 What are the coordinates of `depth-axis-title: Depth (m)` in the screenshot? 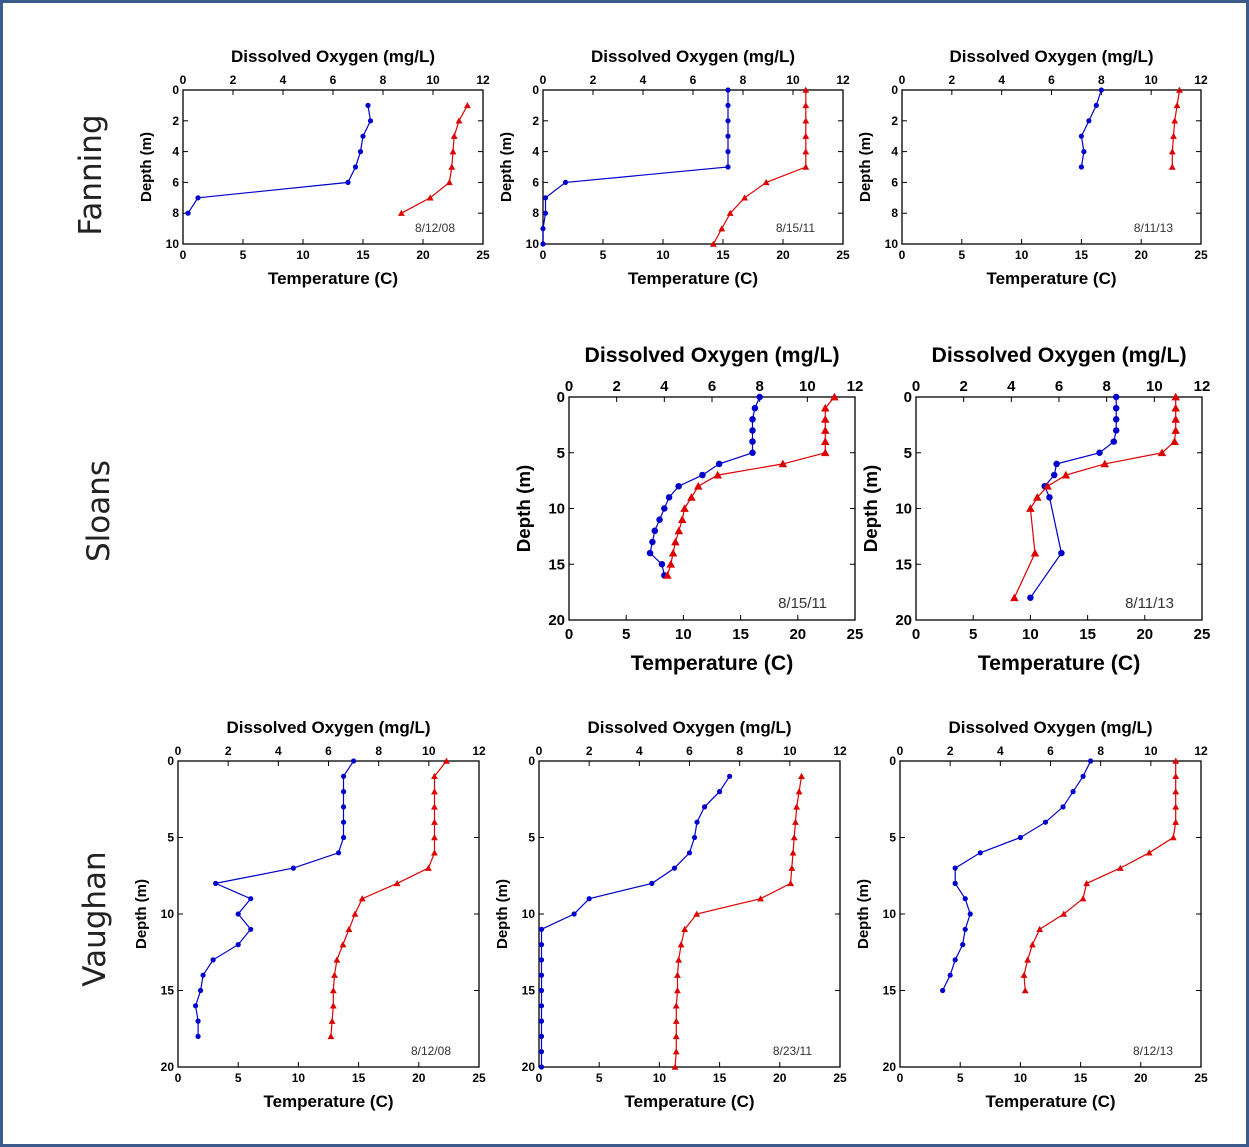 It's located at (502, 914).